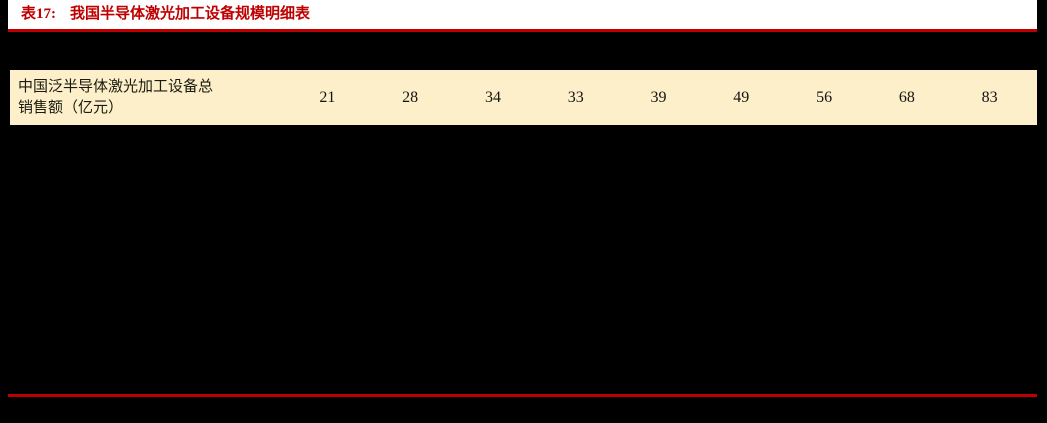 The image size is (1047, 423). Describe the element at coordinates (116, 86) in the screenshot. I see `table-row-label-line1: 中国泛半导体激光加工设备总` at that location.